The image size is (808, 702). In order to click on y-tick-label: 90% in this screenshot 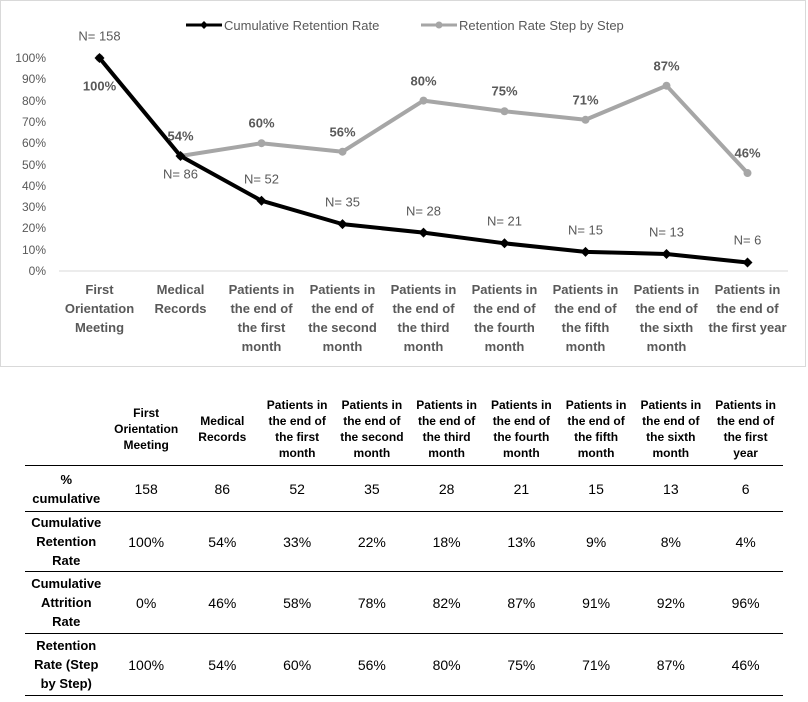, I will do `click(33, 79)`.